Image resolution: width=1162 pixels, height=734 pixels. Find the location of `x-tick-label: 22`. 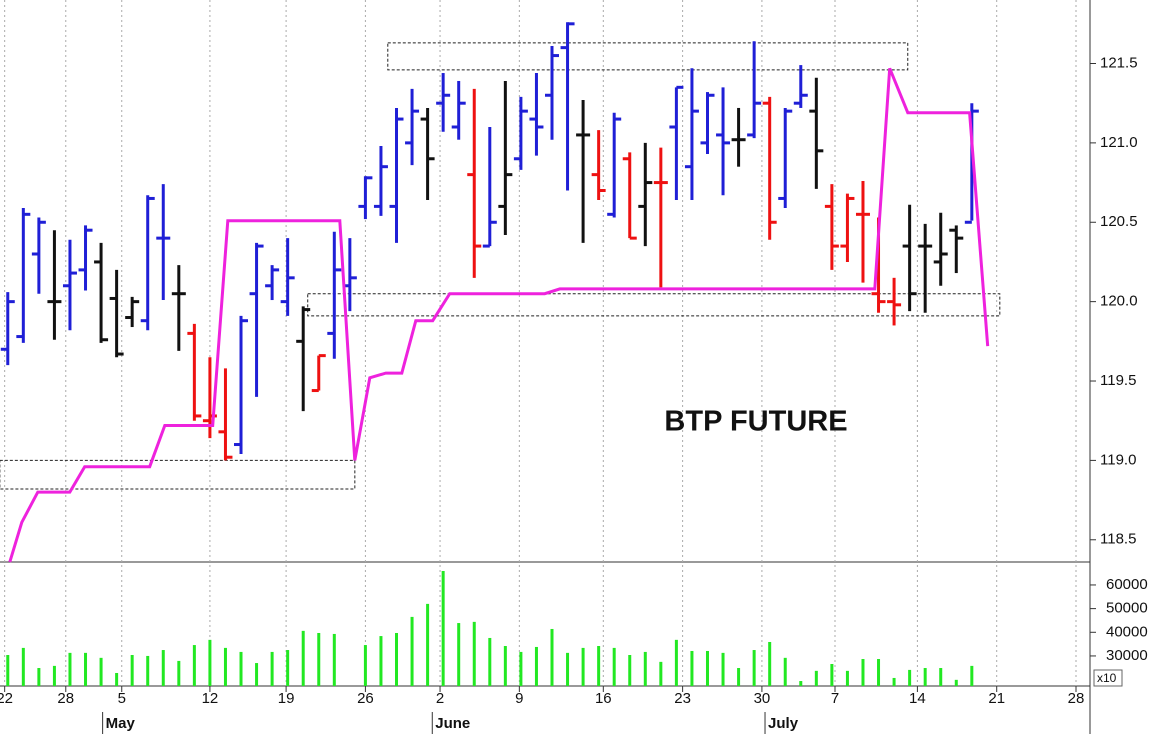

x-tick-label: 22 is located at coordinates (6, 698).